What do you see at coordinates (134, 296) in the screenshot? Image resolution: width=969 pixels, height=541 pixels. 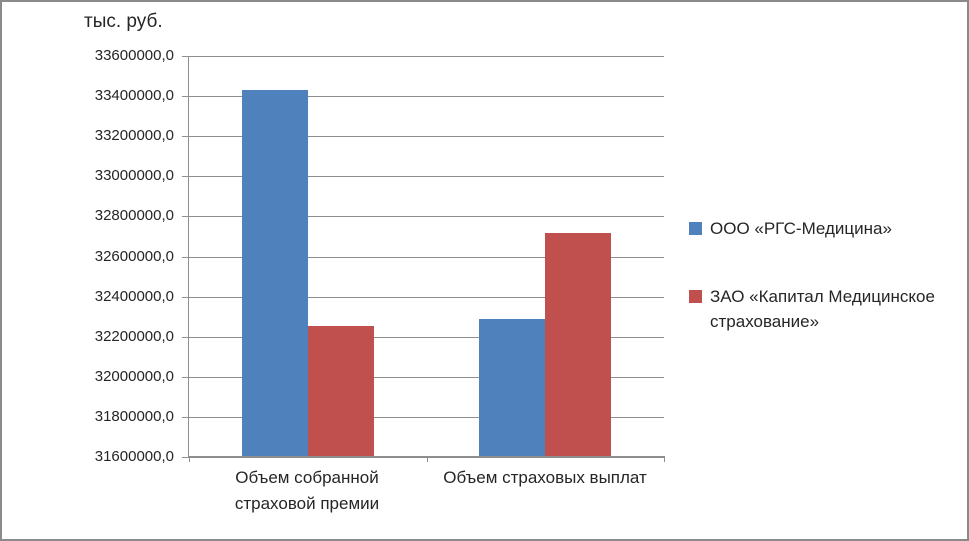 I see `y-tick-label: 32400000,0` at bounding box center [134, 296].